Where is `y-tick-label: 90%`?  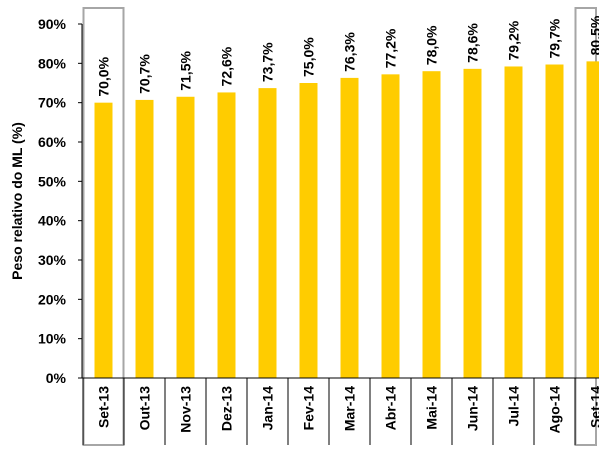 y-tick-label: 90% is located at coordinates (52, 24).